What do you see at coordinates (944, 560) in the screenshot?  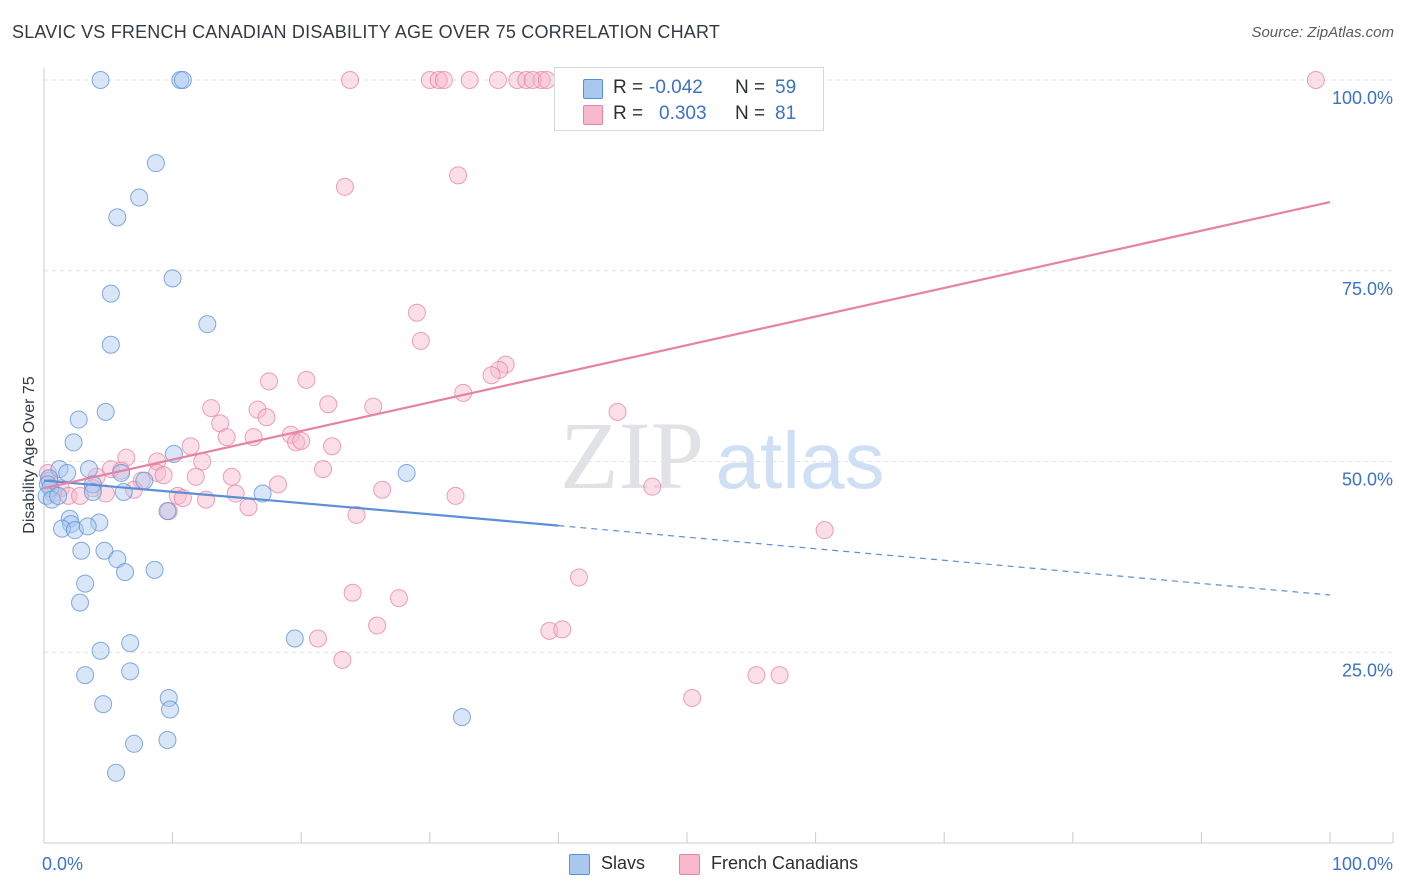 I see `slavs-trend-extension` at bounding box center [944, 560].